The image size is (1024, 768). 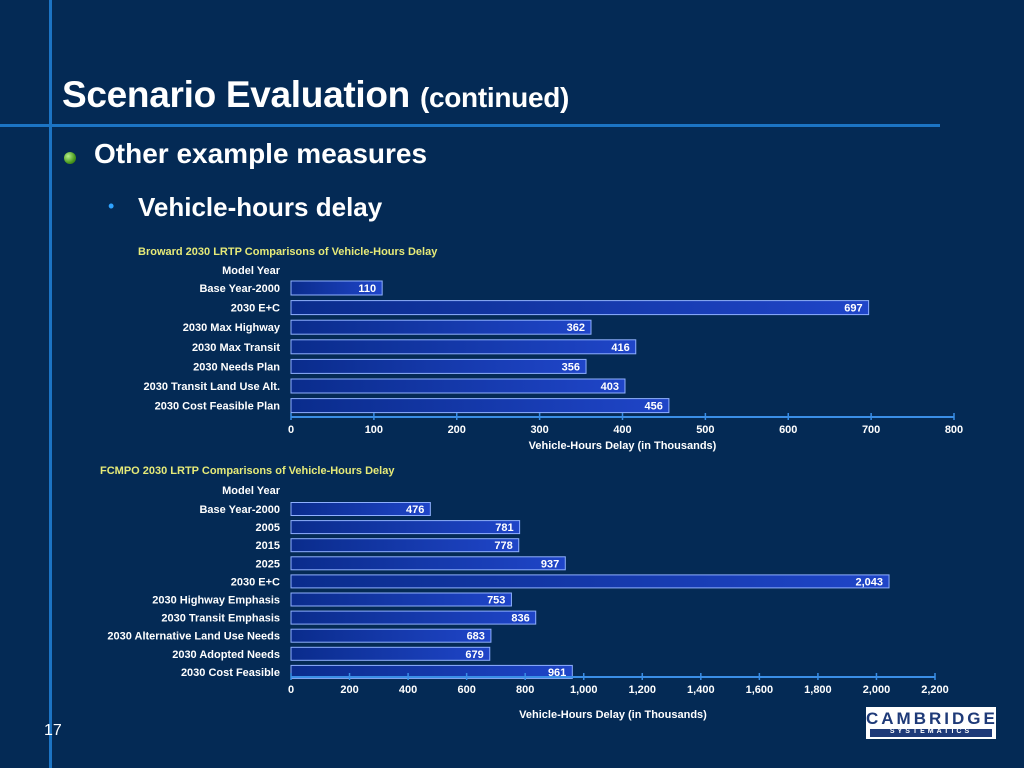 What do you see at coordinates (476, 637) in the screenshot?
I see `chart2-data-label: 683` at bounding box center [476, 637].